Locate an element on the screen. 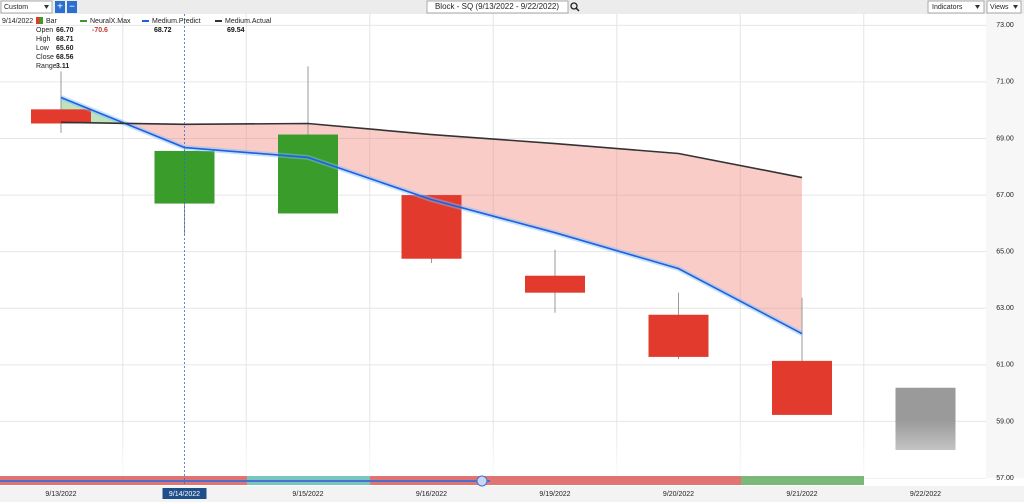 The image size is (1024, 502). tooltip-label: Open is located at coordinates (44, 30).